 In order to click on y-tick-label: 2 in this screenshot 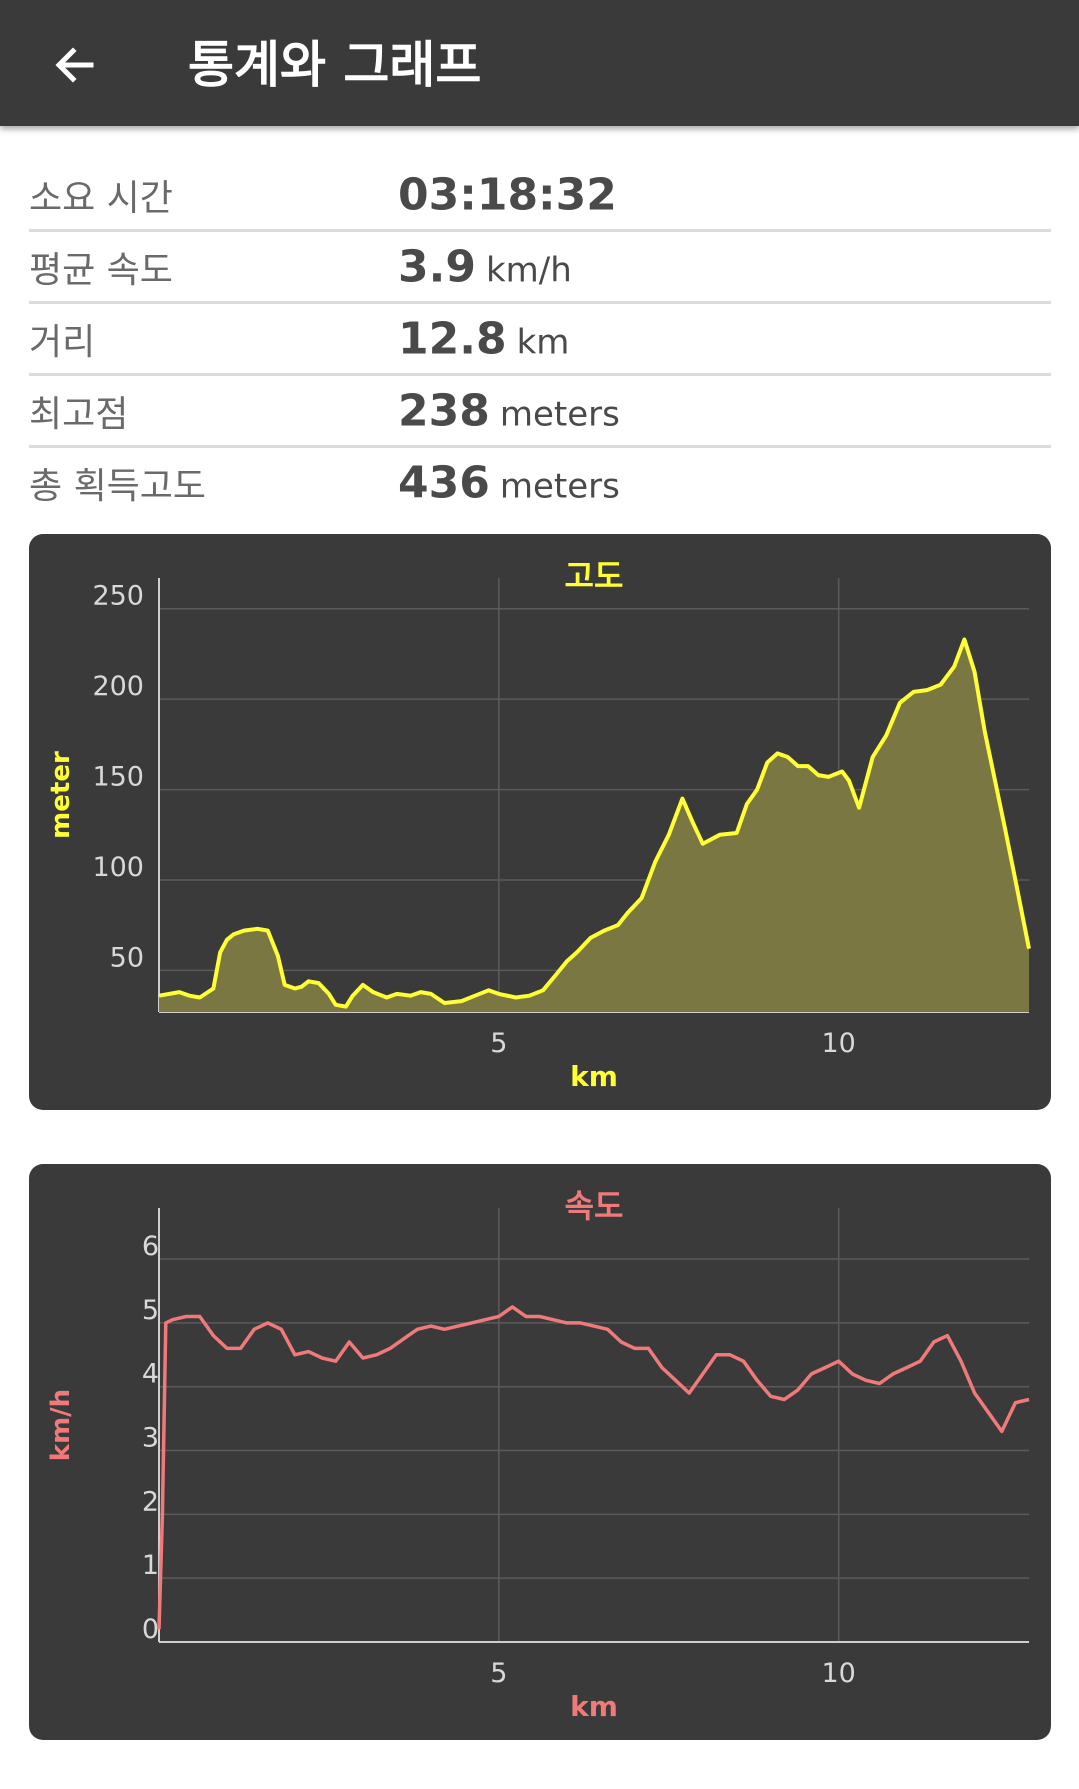, I will do `click(150, 1501)`.